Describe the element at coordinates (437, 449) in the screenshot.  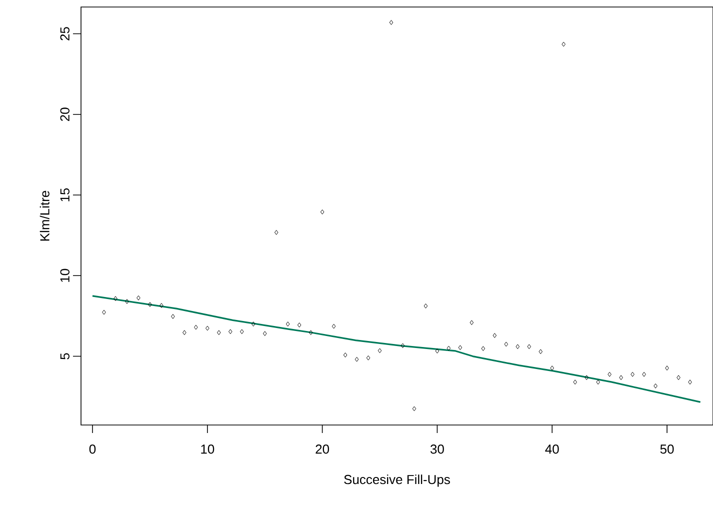
I see `x-tick-label: 30` at that location.